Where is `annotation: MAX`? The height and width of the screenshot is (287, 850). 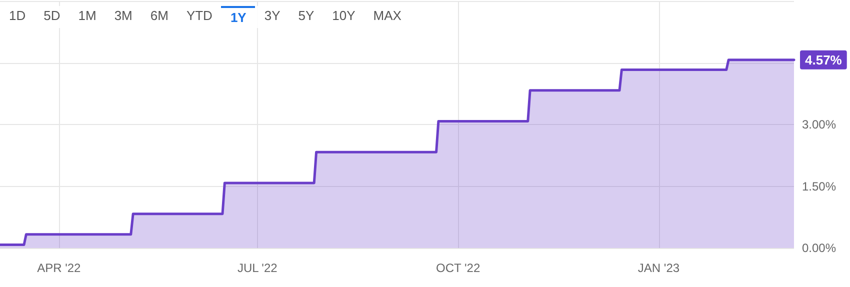 annotation: MAX is located at coordinates (387, 16).